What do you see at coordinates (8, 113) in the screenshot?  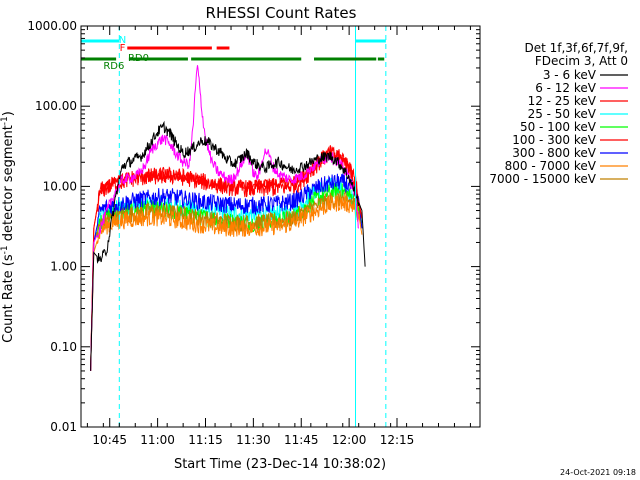 I see `y-label-part-3: )` at bounding box center [8, 113].